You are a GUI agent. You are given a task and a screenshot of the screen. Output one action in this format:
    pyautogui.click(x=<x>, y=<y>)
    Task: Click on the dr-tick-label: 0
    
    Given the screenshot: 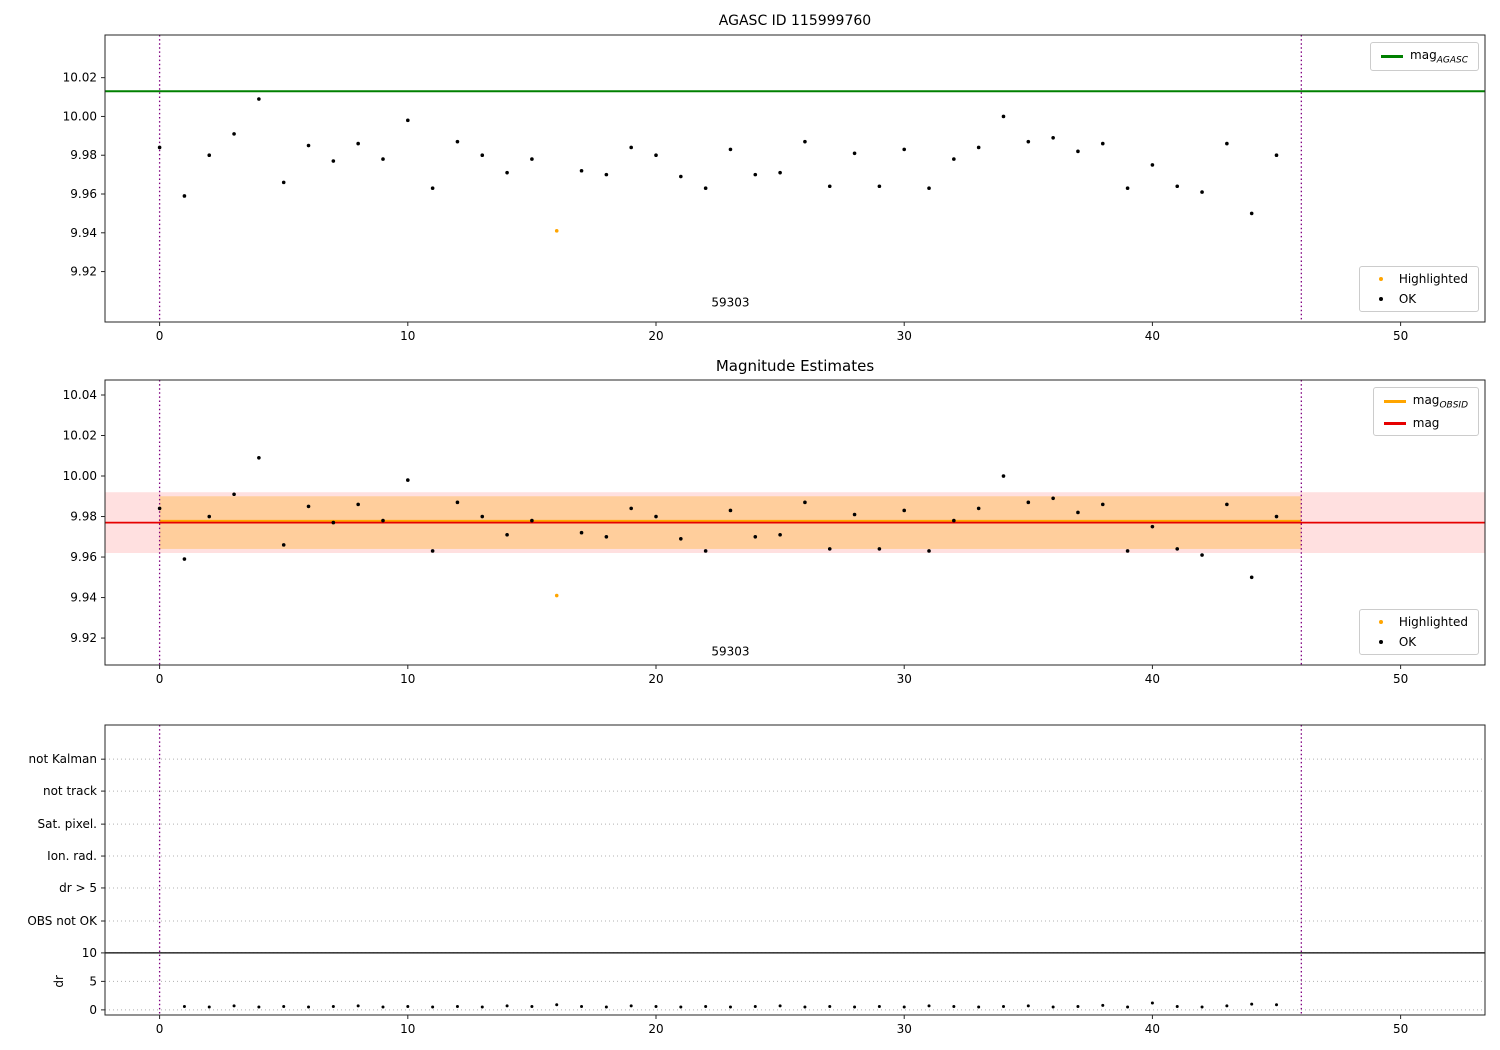 What is the action you would take?
    pyautogui.click(x=93, y=1010)
    